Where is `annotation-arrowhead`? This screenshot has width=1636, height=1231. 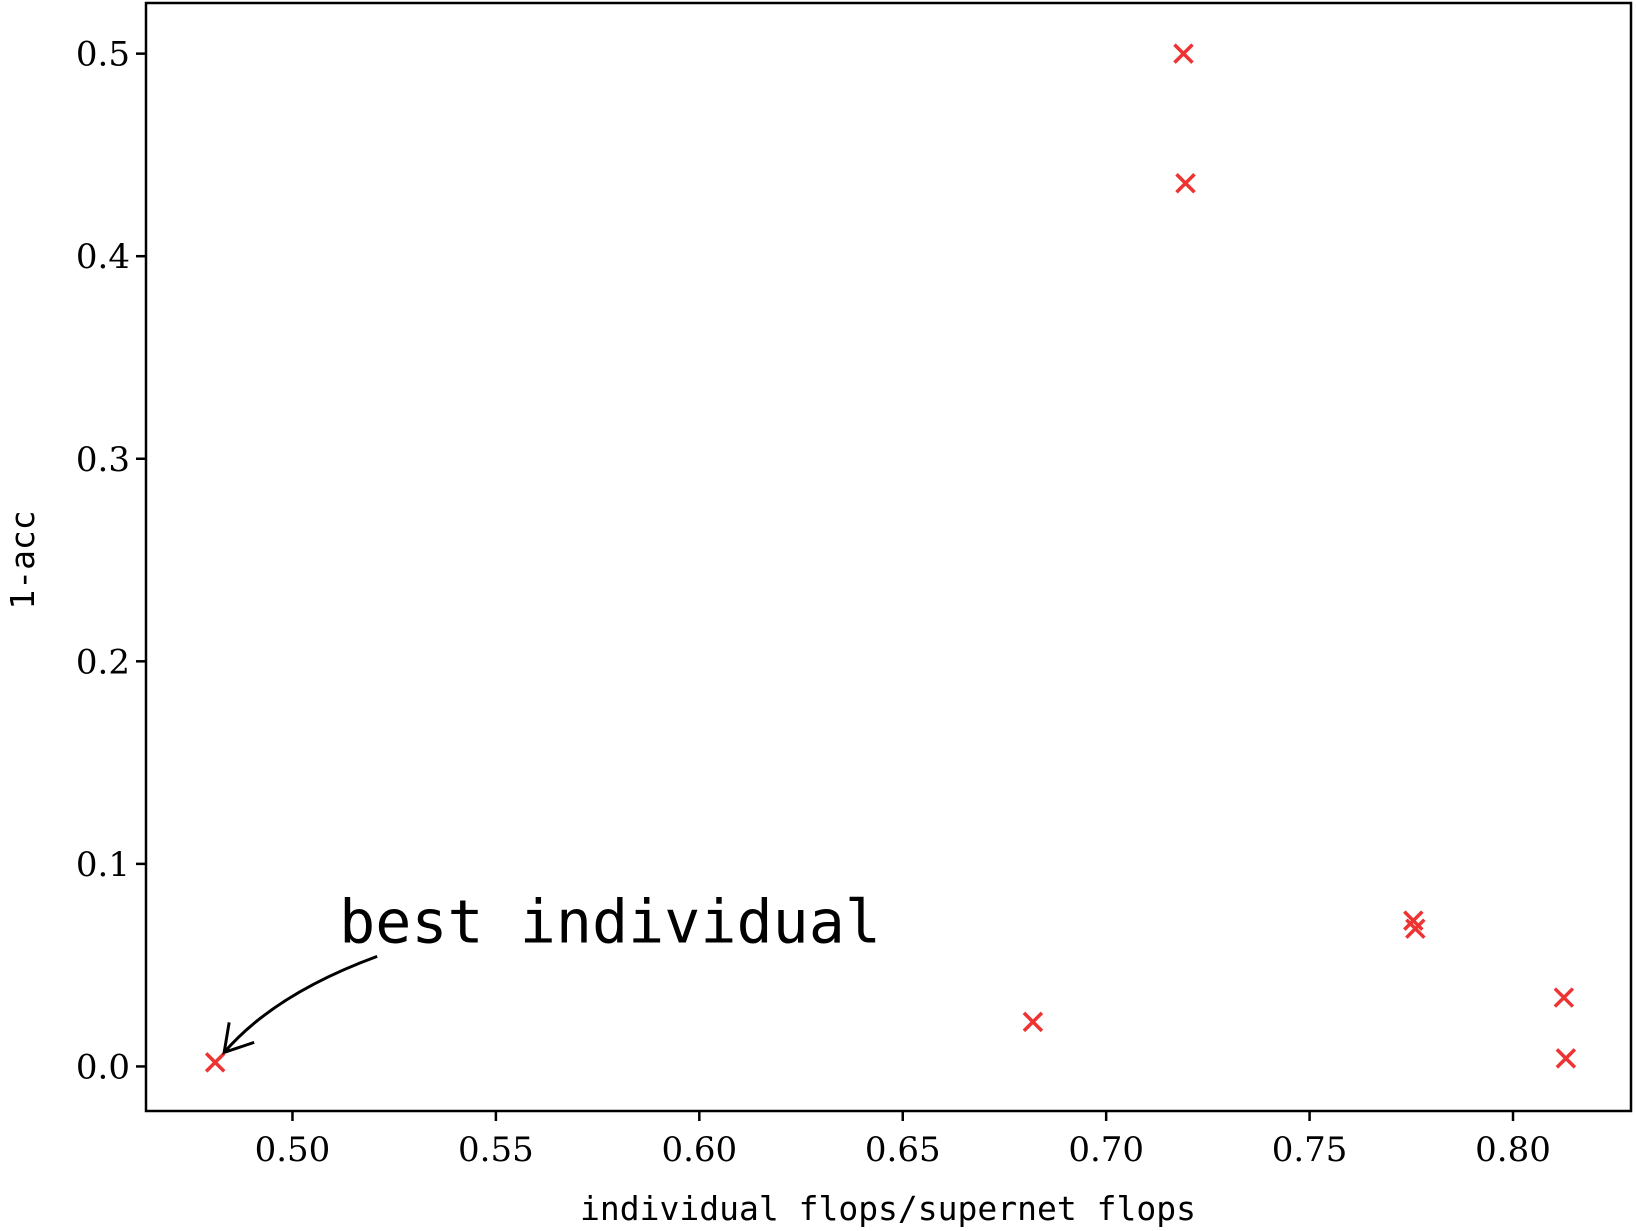
annotation-arrowhead is located at coordinates (238, 1038).